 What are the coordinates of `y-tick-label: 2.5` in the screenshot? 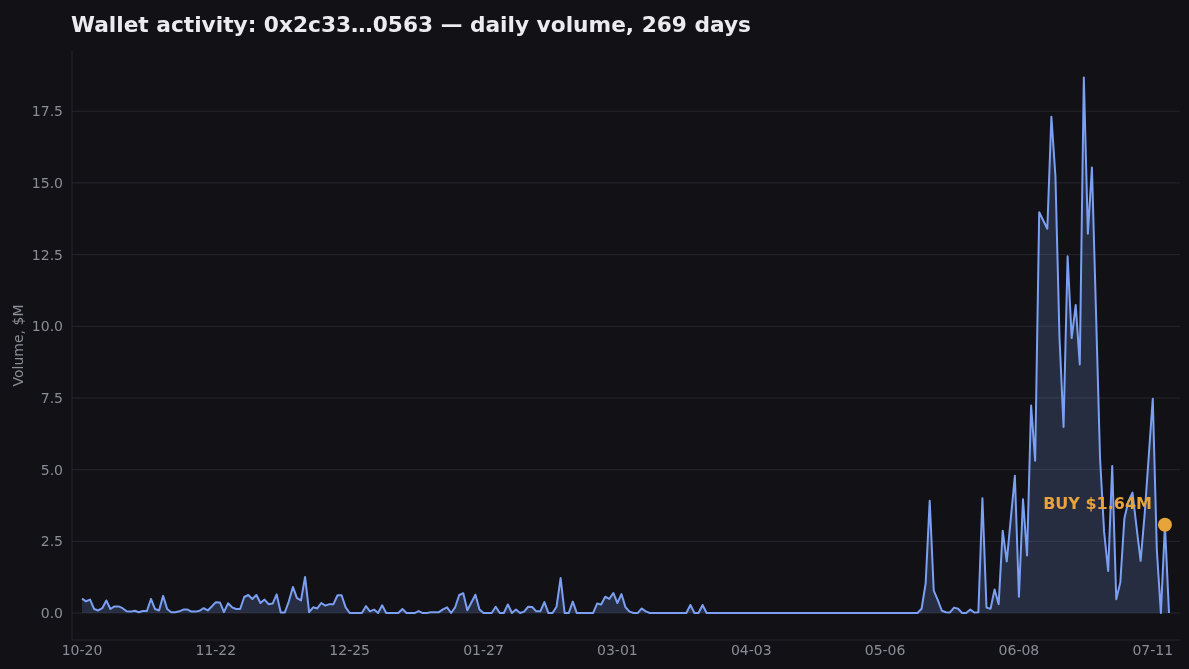 It's located at (51, 541).